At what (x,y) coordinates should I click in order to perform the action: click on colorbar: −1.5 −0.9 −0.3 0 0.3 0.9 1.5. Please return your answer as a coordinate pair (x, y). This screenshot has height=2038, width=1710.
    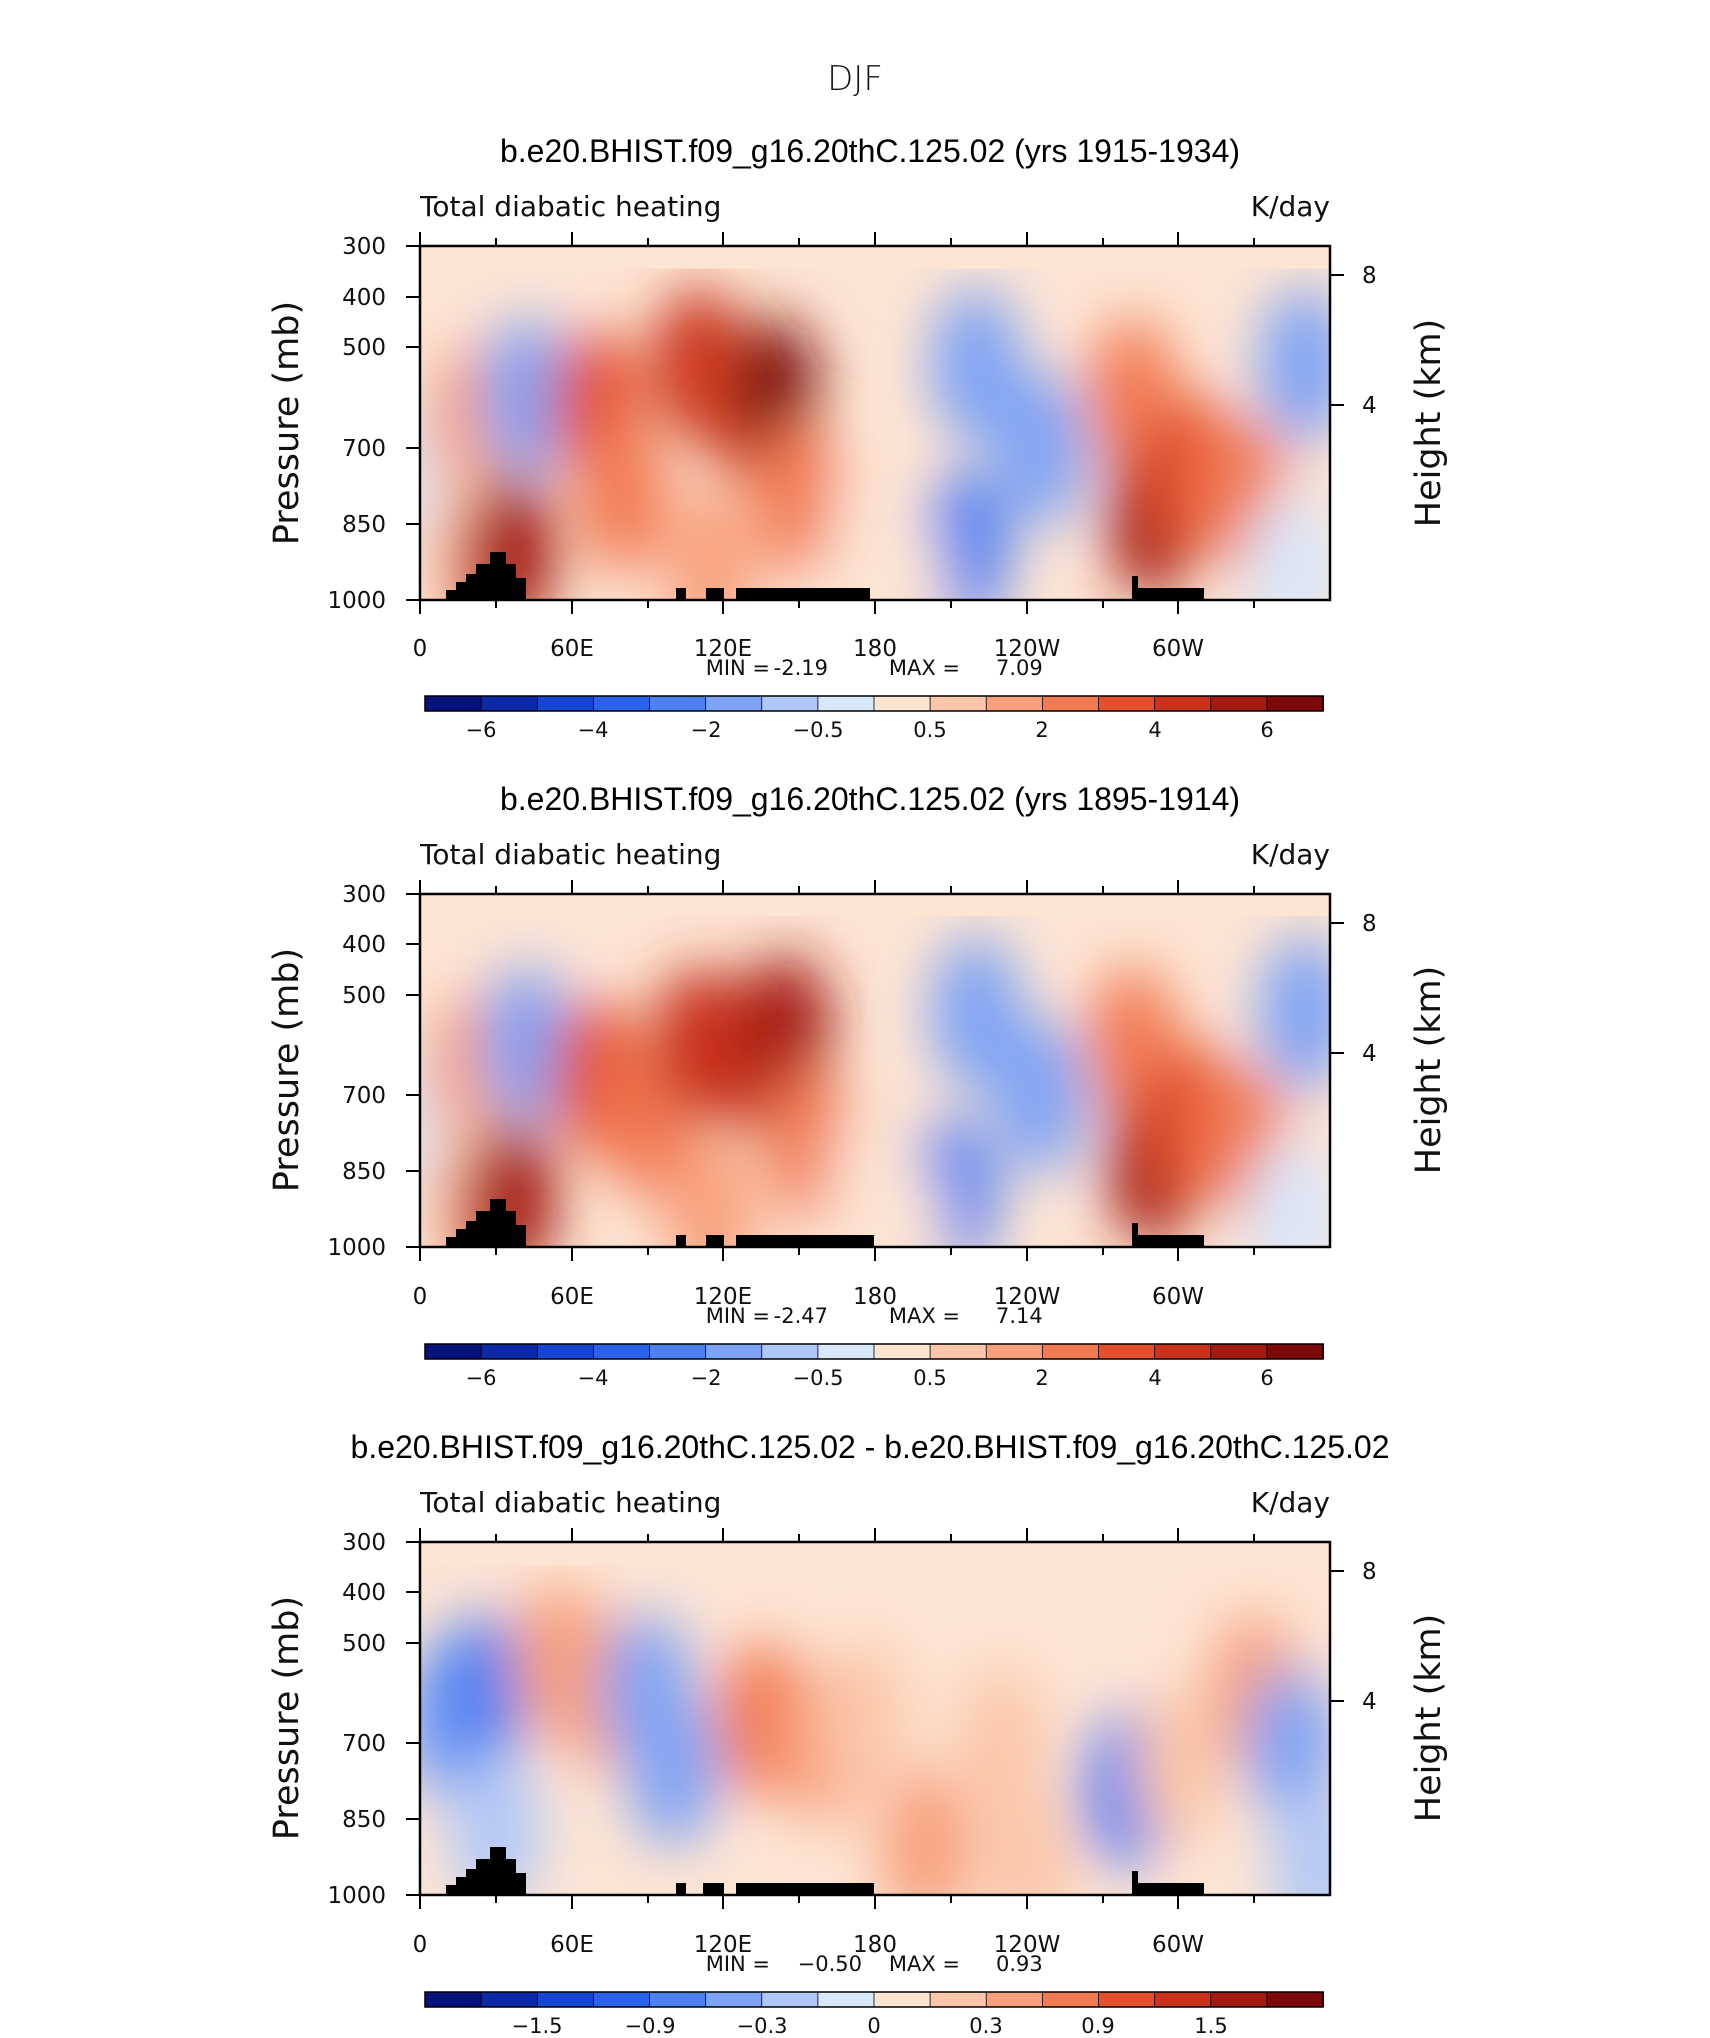
    Looking at the image, I should click on (874, 2014).